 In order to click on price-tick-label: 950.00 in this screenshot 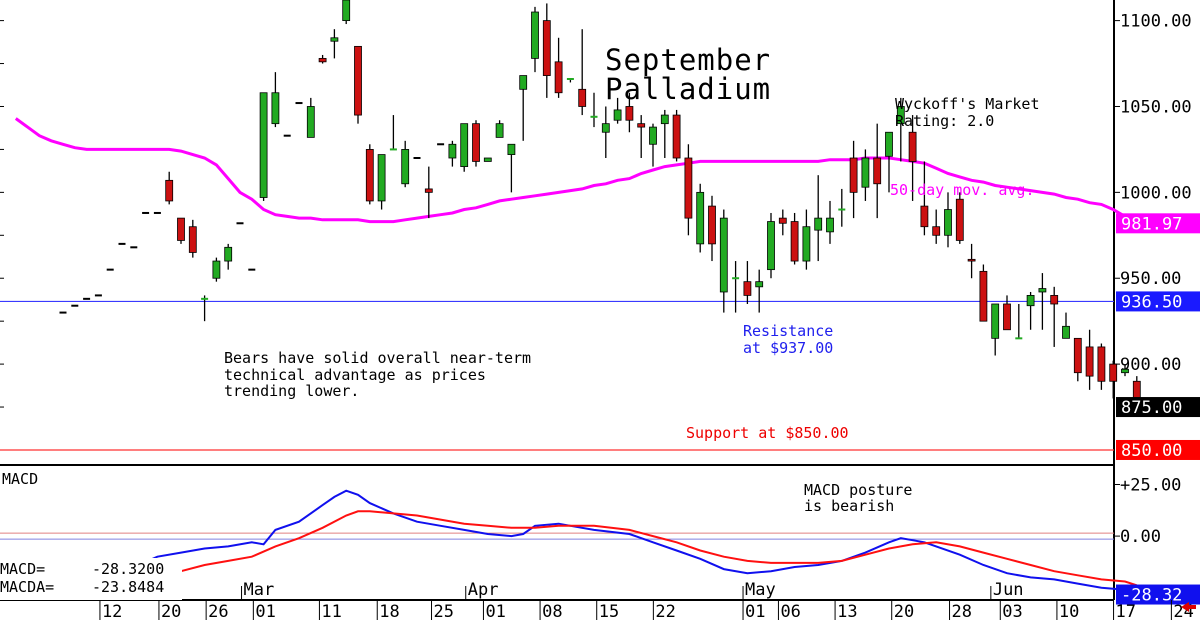, I will do `click(1150, 279)`.